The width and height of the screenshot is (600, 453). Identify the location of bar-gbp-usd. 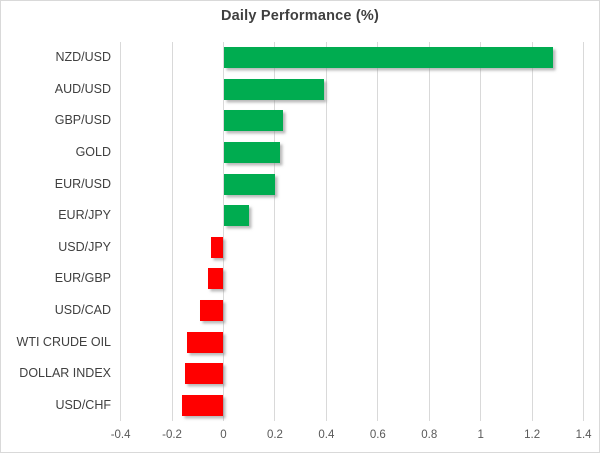
(253, 121).